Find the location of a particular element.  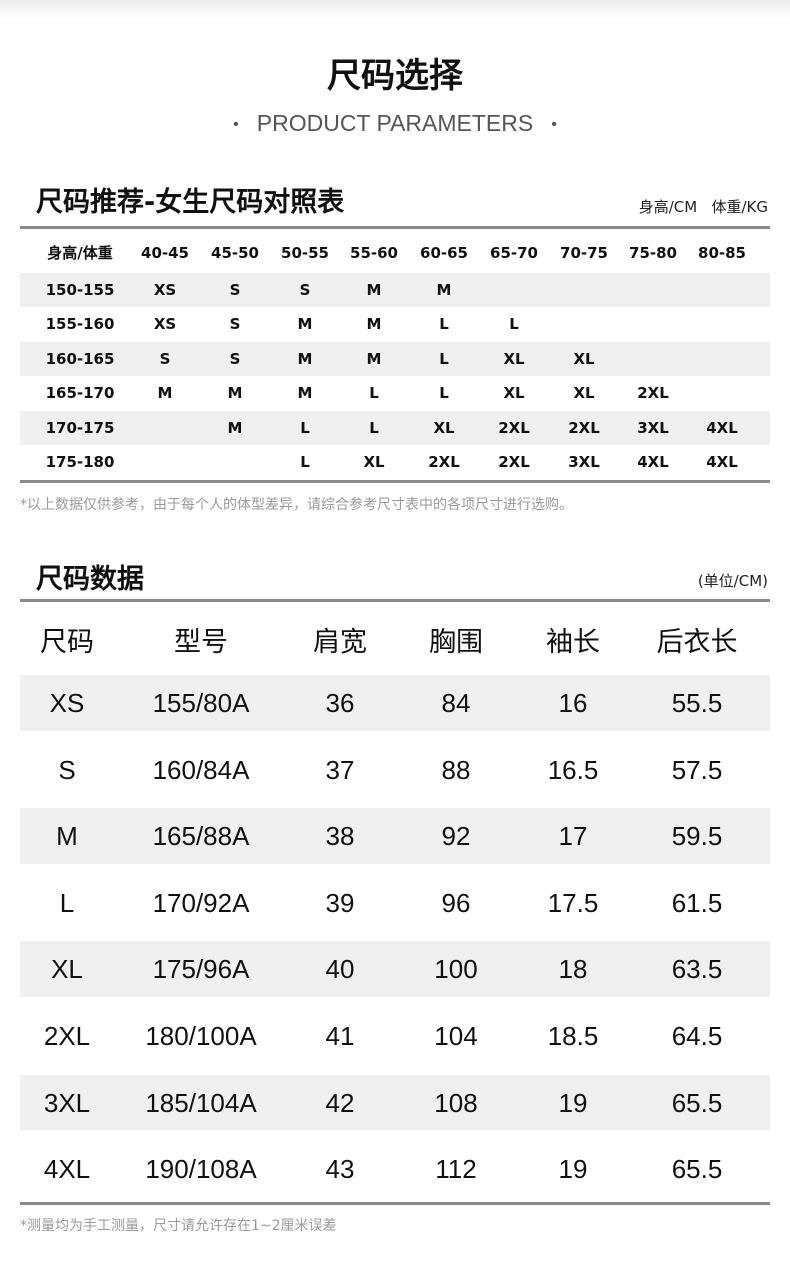

table-cell: 后衣长 is located at coordinates (697, 642).